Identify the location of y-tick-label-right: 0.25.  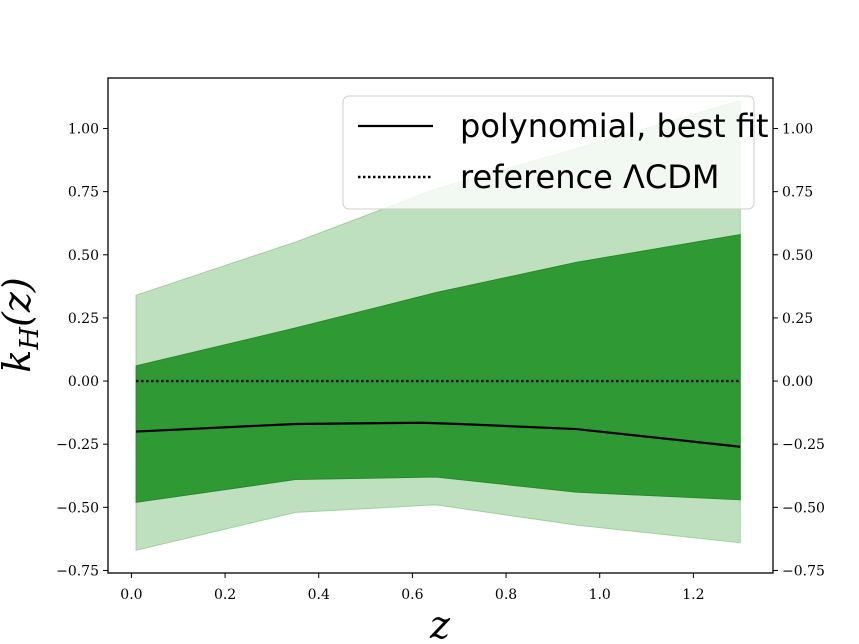
(797, 319).